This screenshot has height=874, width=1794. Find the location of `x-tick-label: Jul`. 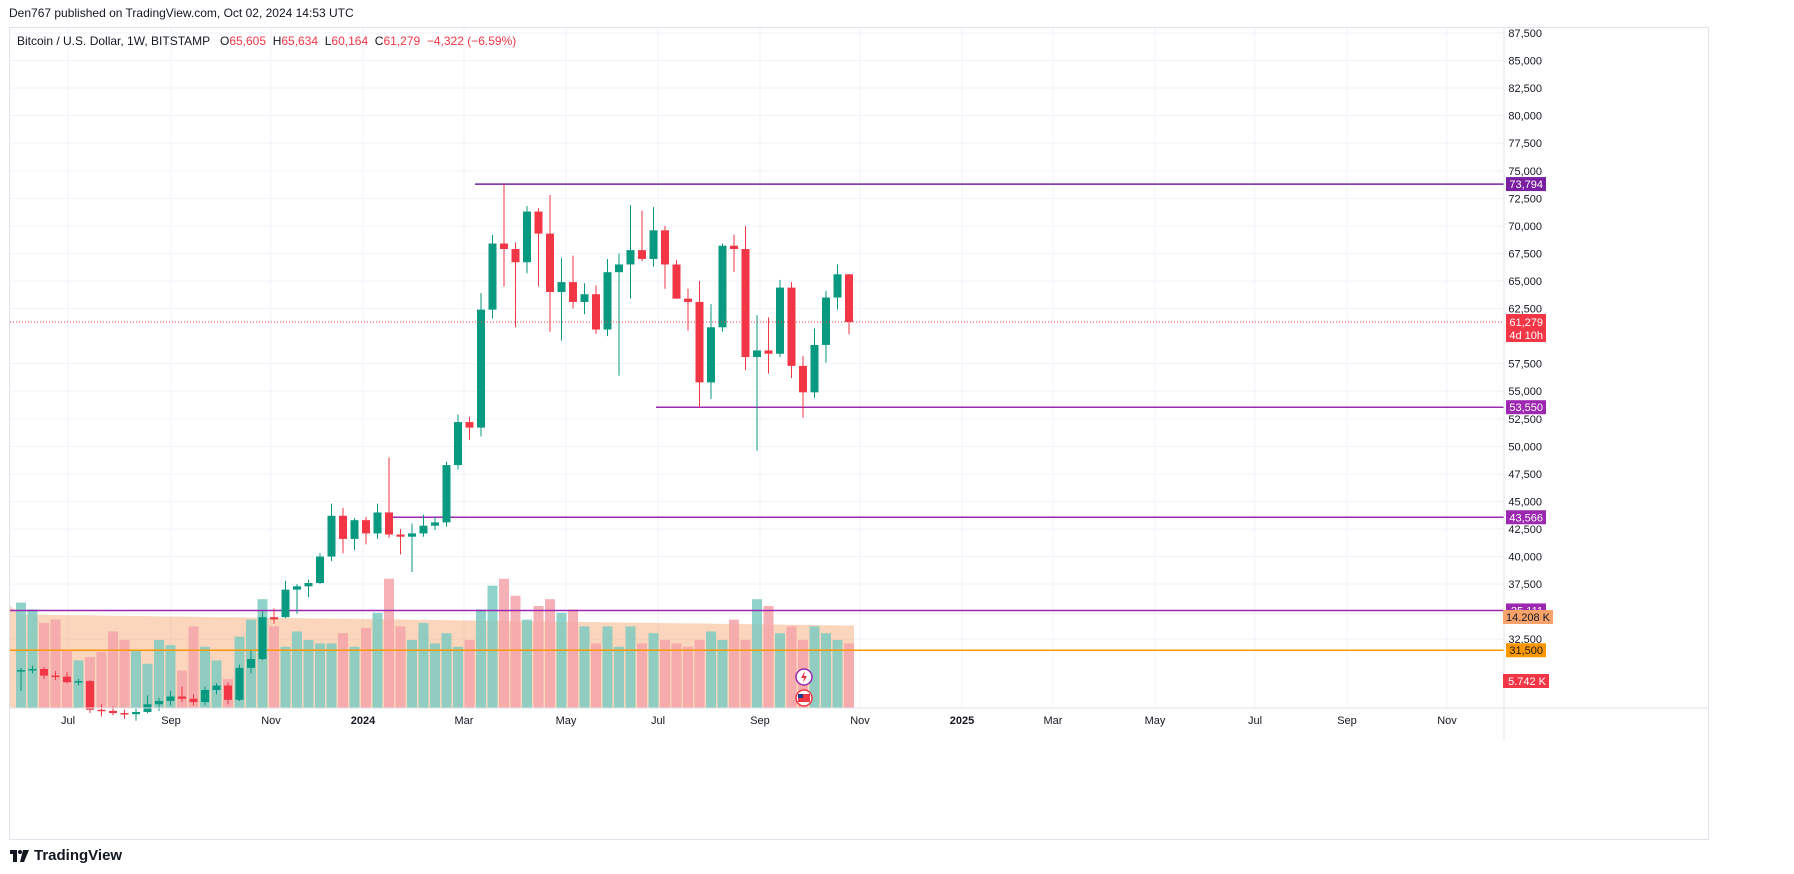

x-tick-label: Jul is located at coordinates (1255, 721).